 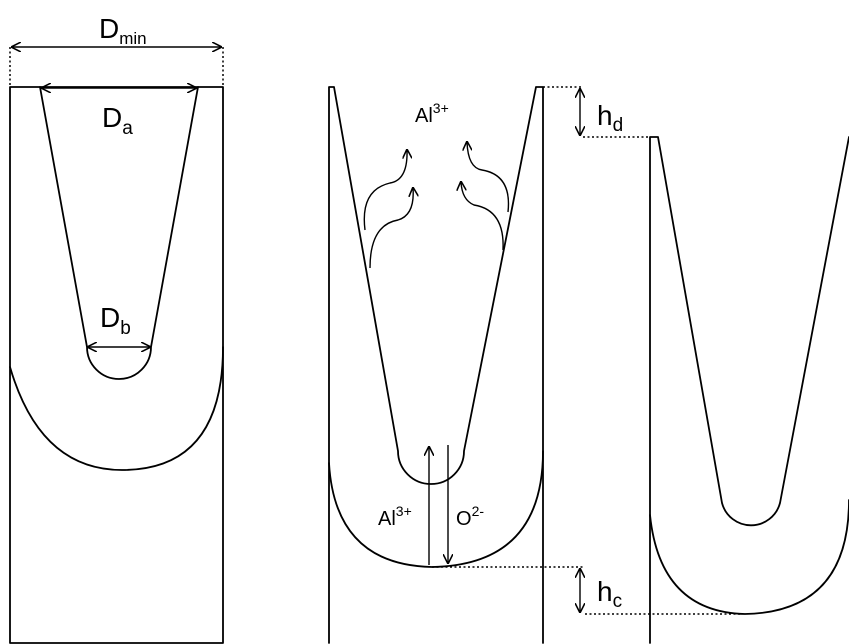 What do you see at coordinates (432, 113) in the screenshot?
I see `al-ion-label-top: Al3+` at bounding box center [432, 113].